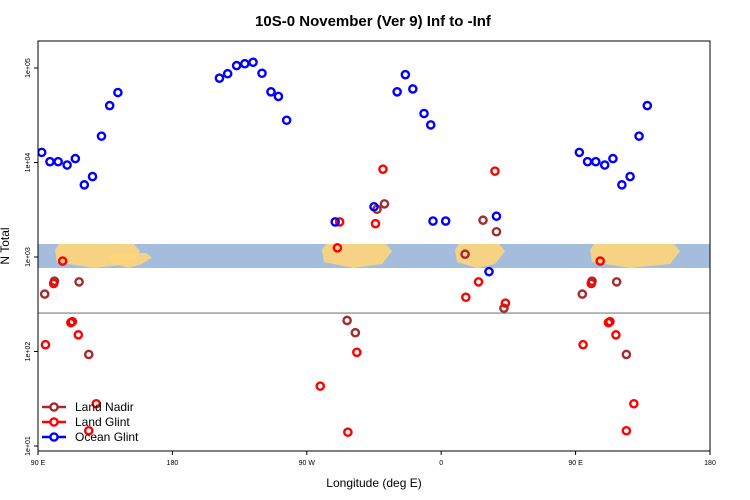 The height and width of the screenshot is (500, 750). I want to click on x-tick-label: 90 W, so click(307, 463).